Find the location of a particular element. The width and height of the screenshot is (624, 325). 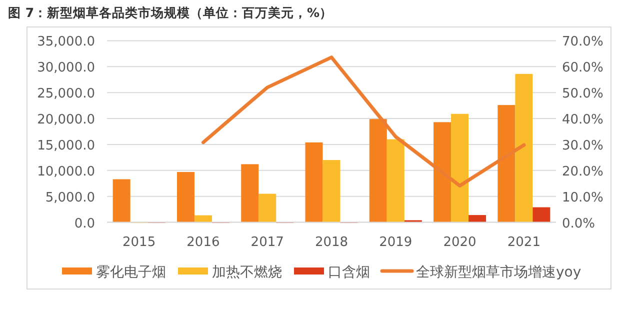

x-tick-label: 2020 is located at coordinates (459, 242).